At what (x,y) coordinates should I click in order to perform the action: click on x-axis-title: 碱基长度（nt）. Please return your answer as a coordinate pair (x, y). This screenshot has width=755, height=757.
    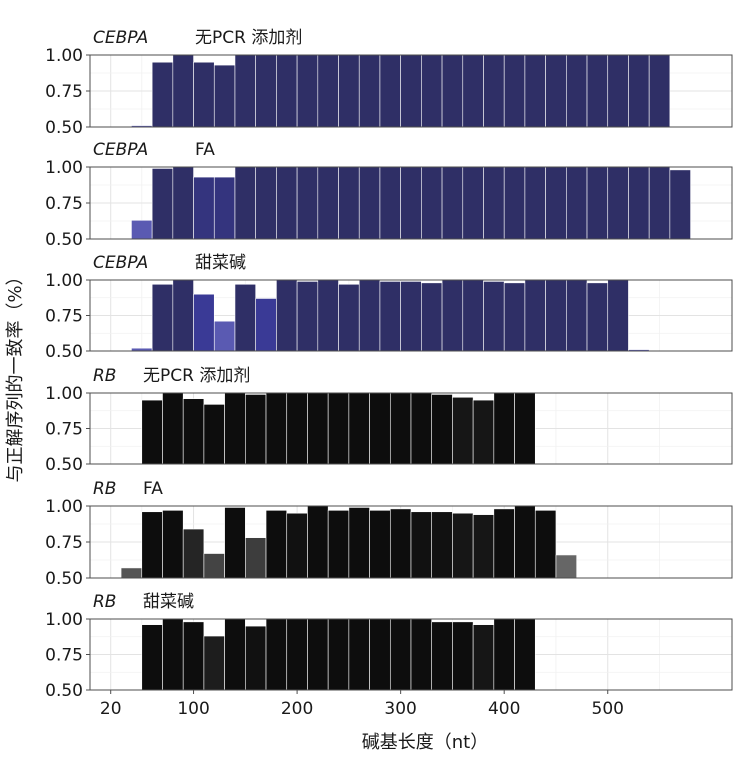
    Looking at the image, I should click on (425, 742).